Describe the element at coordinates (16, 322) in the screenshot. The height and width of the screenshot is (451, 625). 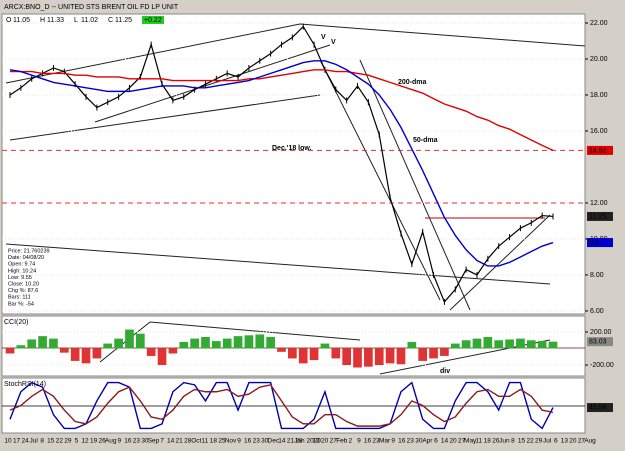
I see `panel-title: CCI(20)` at that location.